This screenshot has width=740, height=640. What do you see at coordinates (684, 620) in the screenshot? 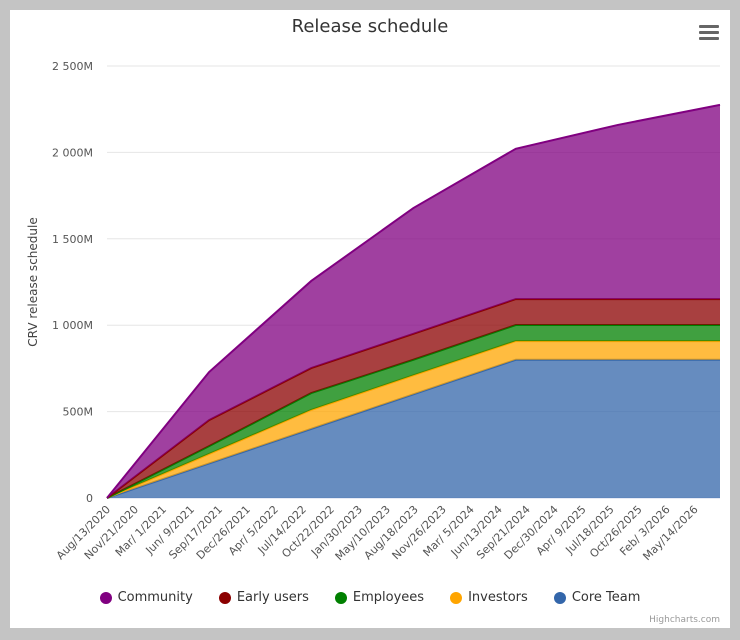
I see `credits-link: Highcharts.com` at bounding box center [684, 620].